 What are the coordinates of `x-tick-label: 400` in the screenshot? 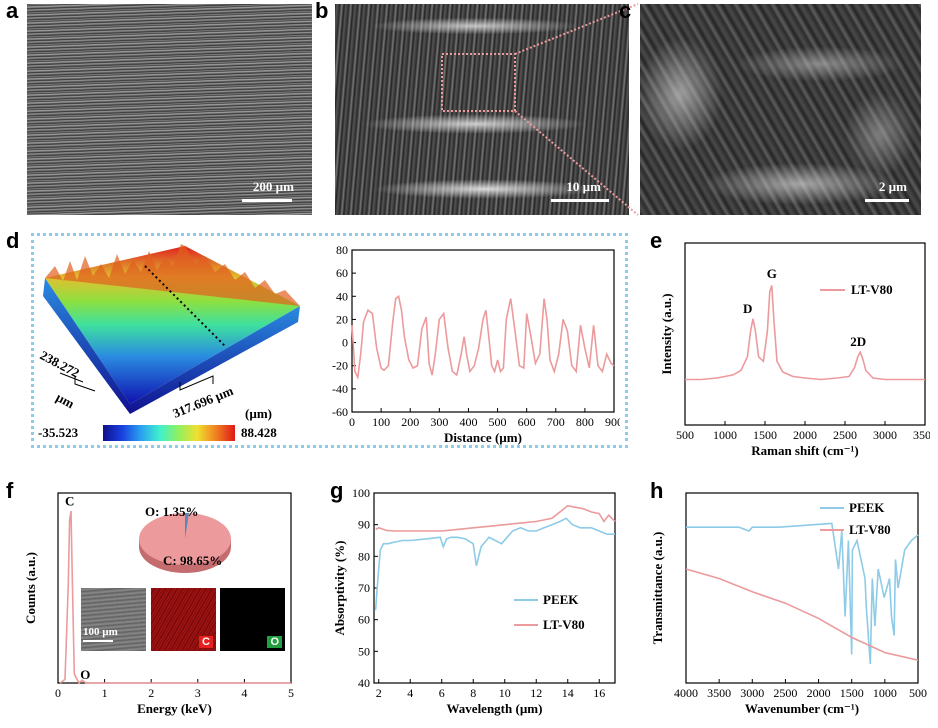 It's located at (468, 422).